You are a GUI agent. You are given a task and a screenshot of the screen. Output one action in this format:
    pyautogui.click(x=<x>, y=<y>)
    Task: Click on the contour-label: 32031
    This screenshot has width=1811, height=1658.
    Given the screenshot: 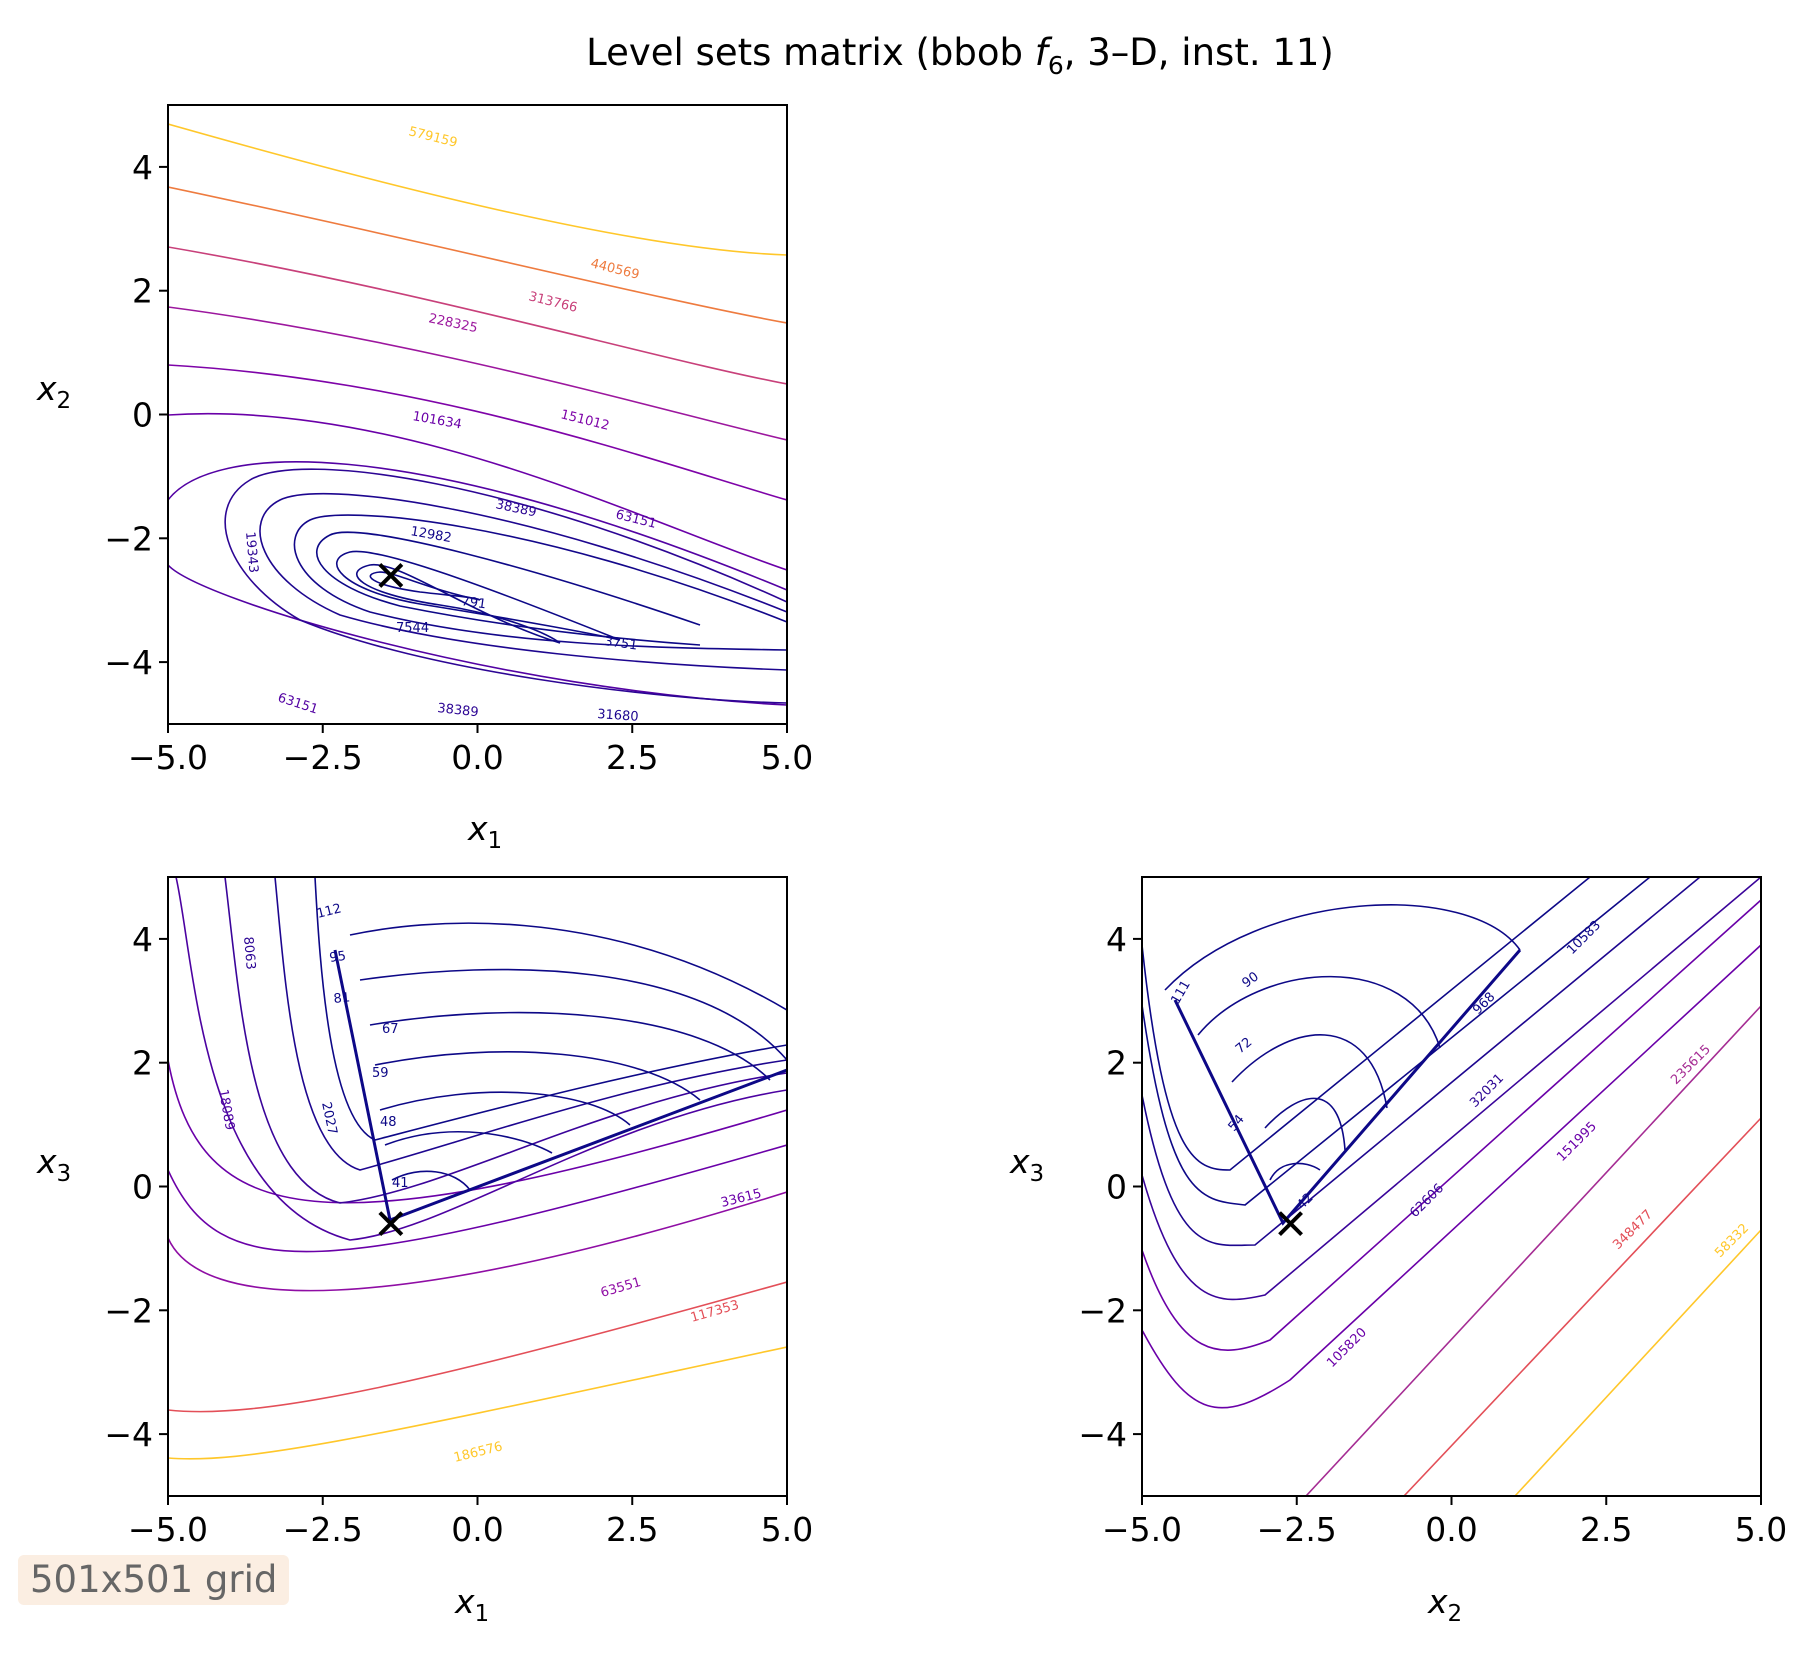 What is the action you would take?
    pyautogui.click(x=1487, y=1091)
    